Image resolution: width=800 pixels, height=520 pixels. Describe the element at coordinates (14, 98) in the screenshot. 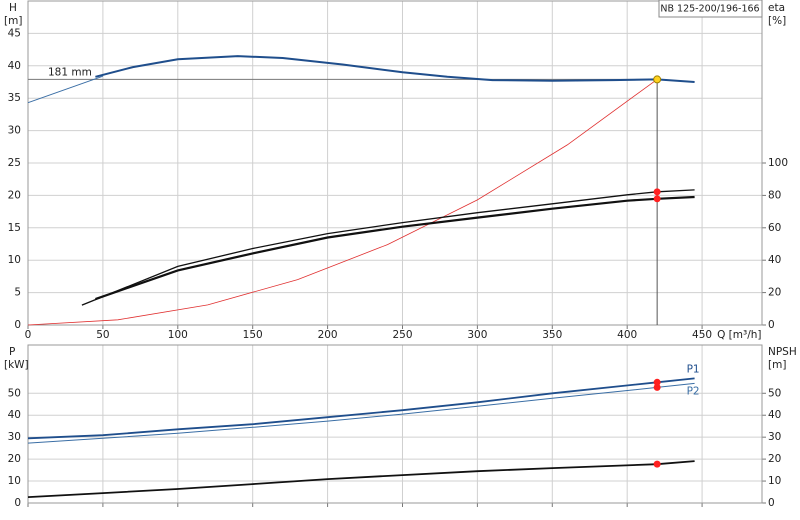

I see `y-tick-label: 35` at that location.